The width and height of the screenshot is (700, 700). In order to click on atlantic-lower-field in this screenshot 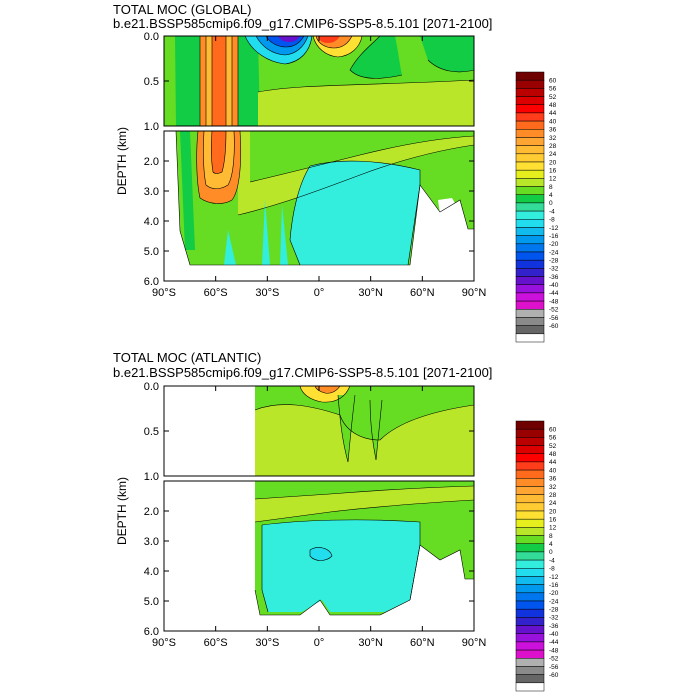, I will do `click(319, 556)`.